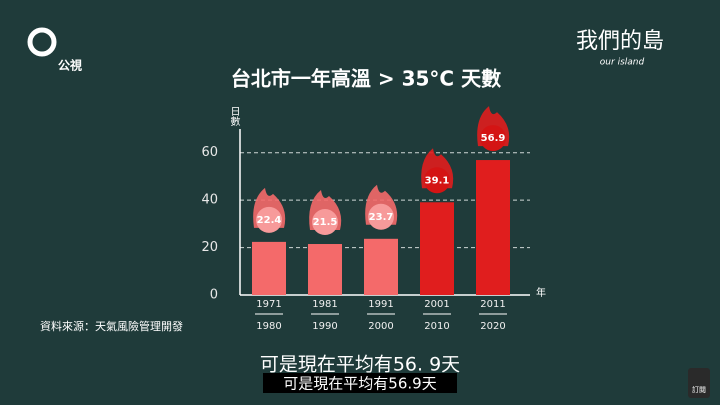 Image resolution: width=720 pixels, height=405 pixels. I want to click on x-tick-label-end: 1990, so click(324, 326).